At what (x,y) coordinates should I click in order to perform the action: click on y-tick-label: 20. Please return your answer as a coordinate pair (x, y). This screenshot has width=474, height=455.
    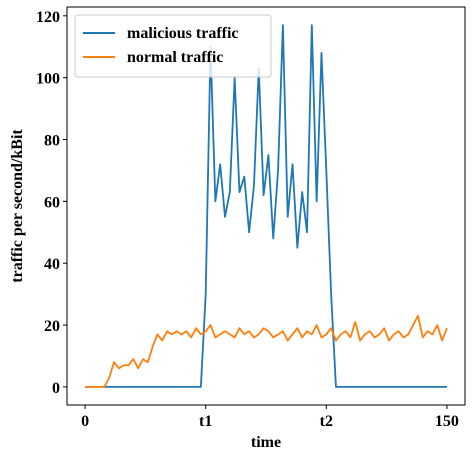
    Looking at the image, I should click on (52, 326).